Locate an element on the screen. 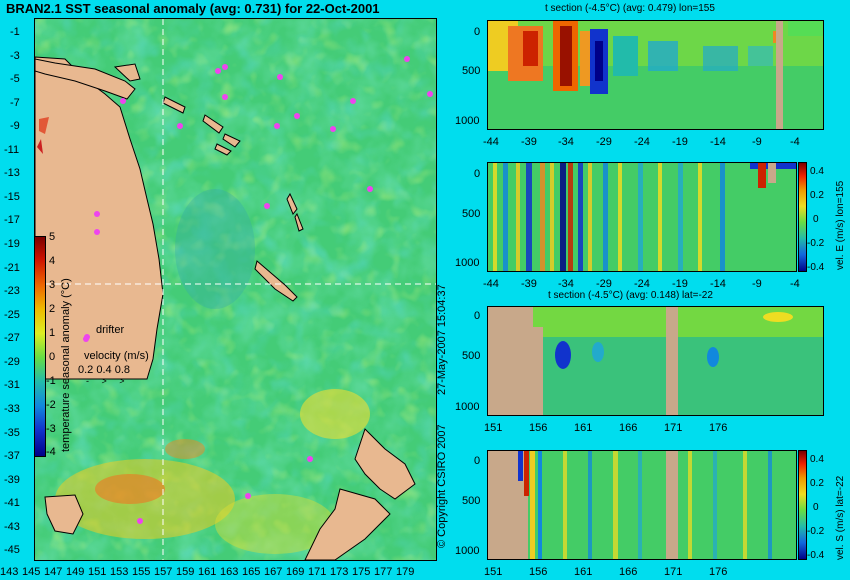 The width and height of the screenshot is (850, 580). new-zealand-land is located at coordinates (385, 464).